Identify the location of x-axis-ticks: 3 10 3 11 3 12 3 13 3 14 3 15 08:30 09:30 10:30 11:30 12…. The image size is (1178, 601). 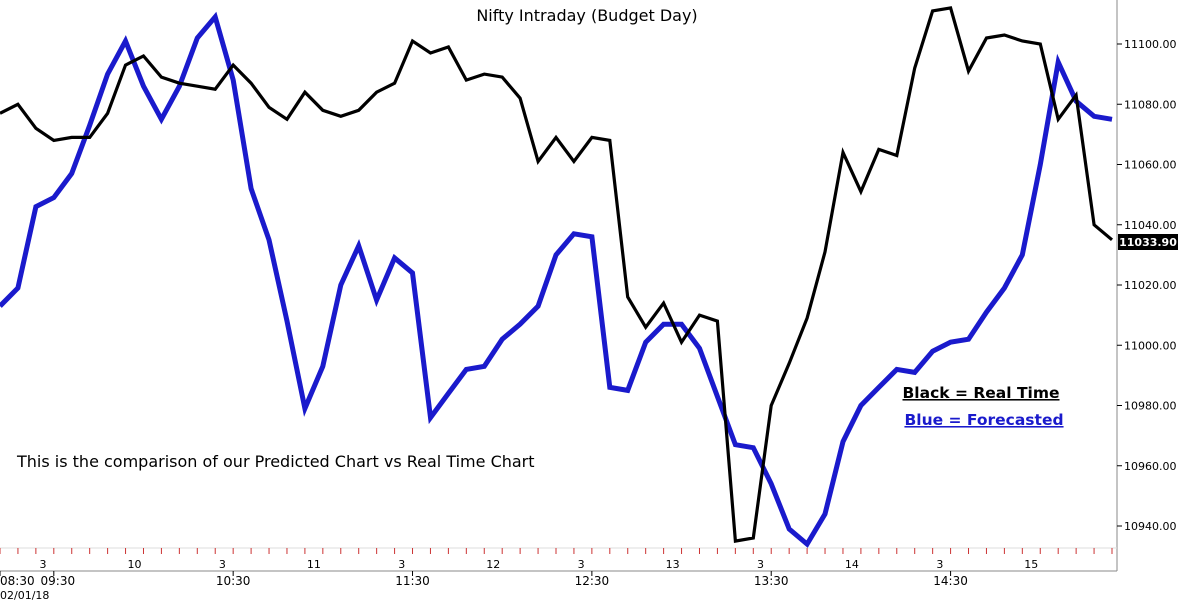
(556, 568).